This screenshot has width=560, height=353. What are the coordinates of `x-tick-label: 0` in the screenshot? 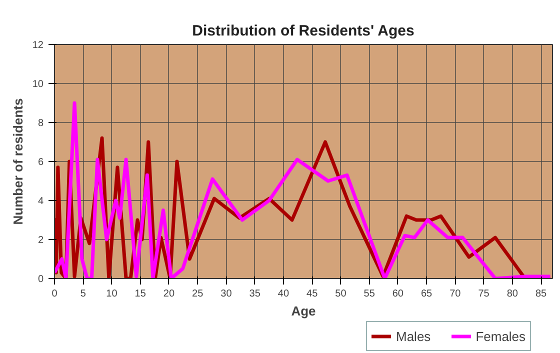 It's located at (55, 294).